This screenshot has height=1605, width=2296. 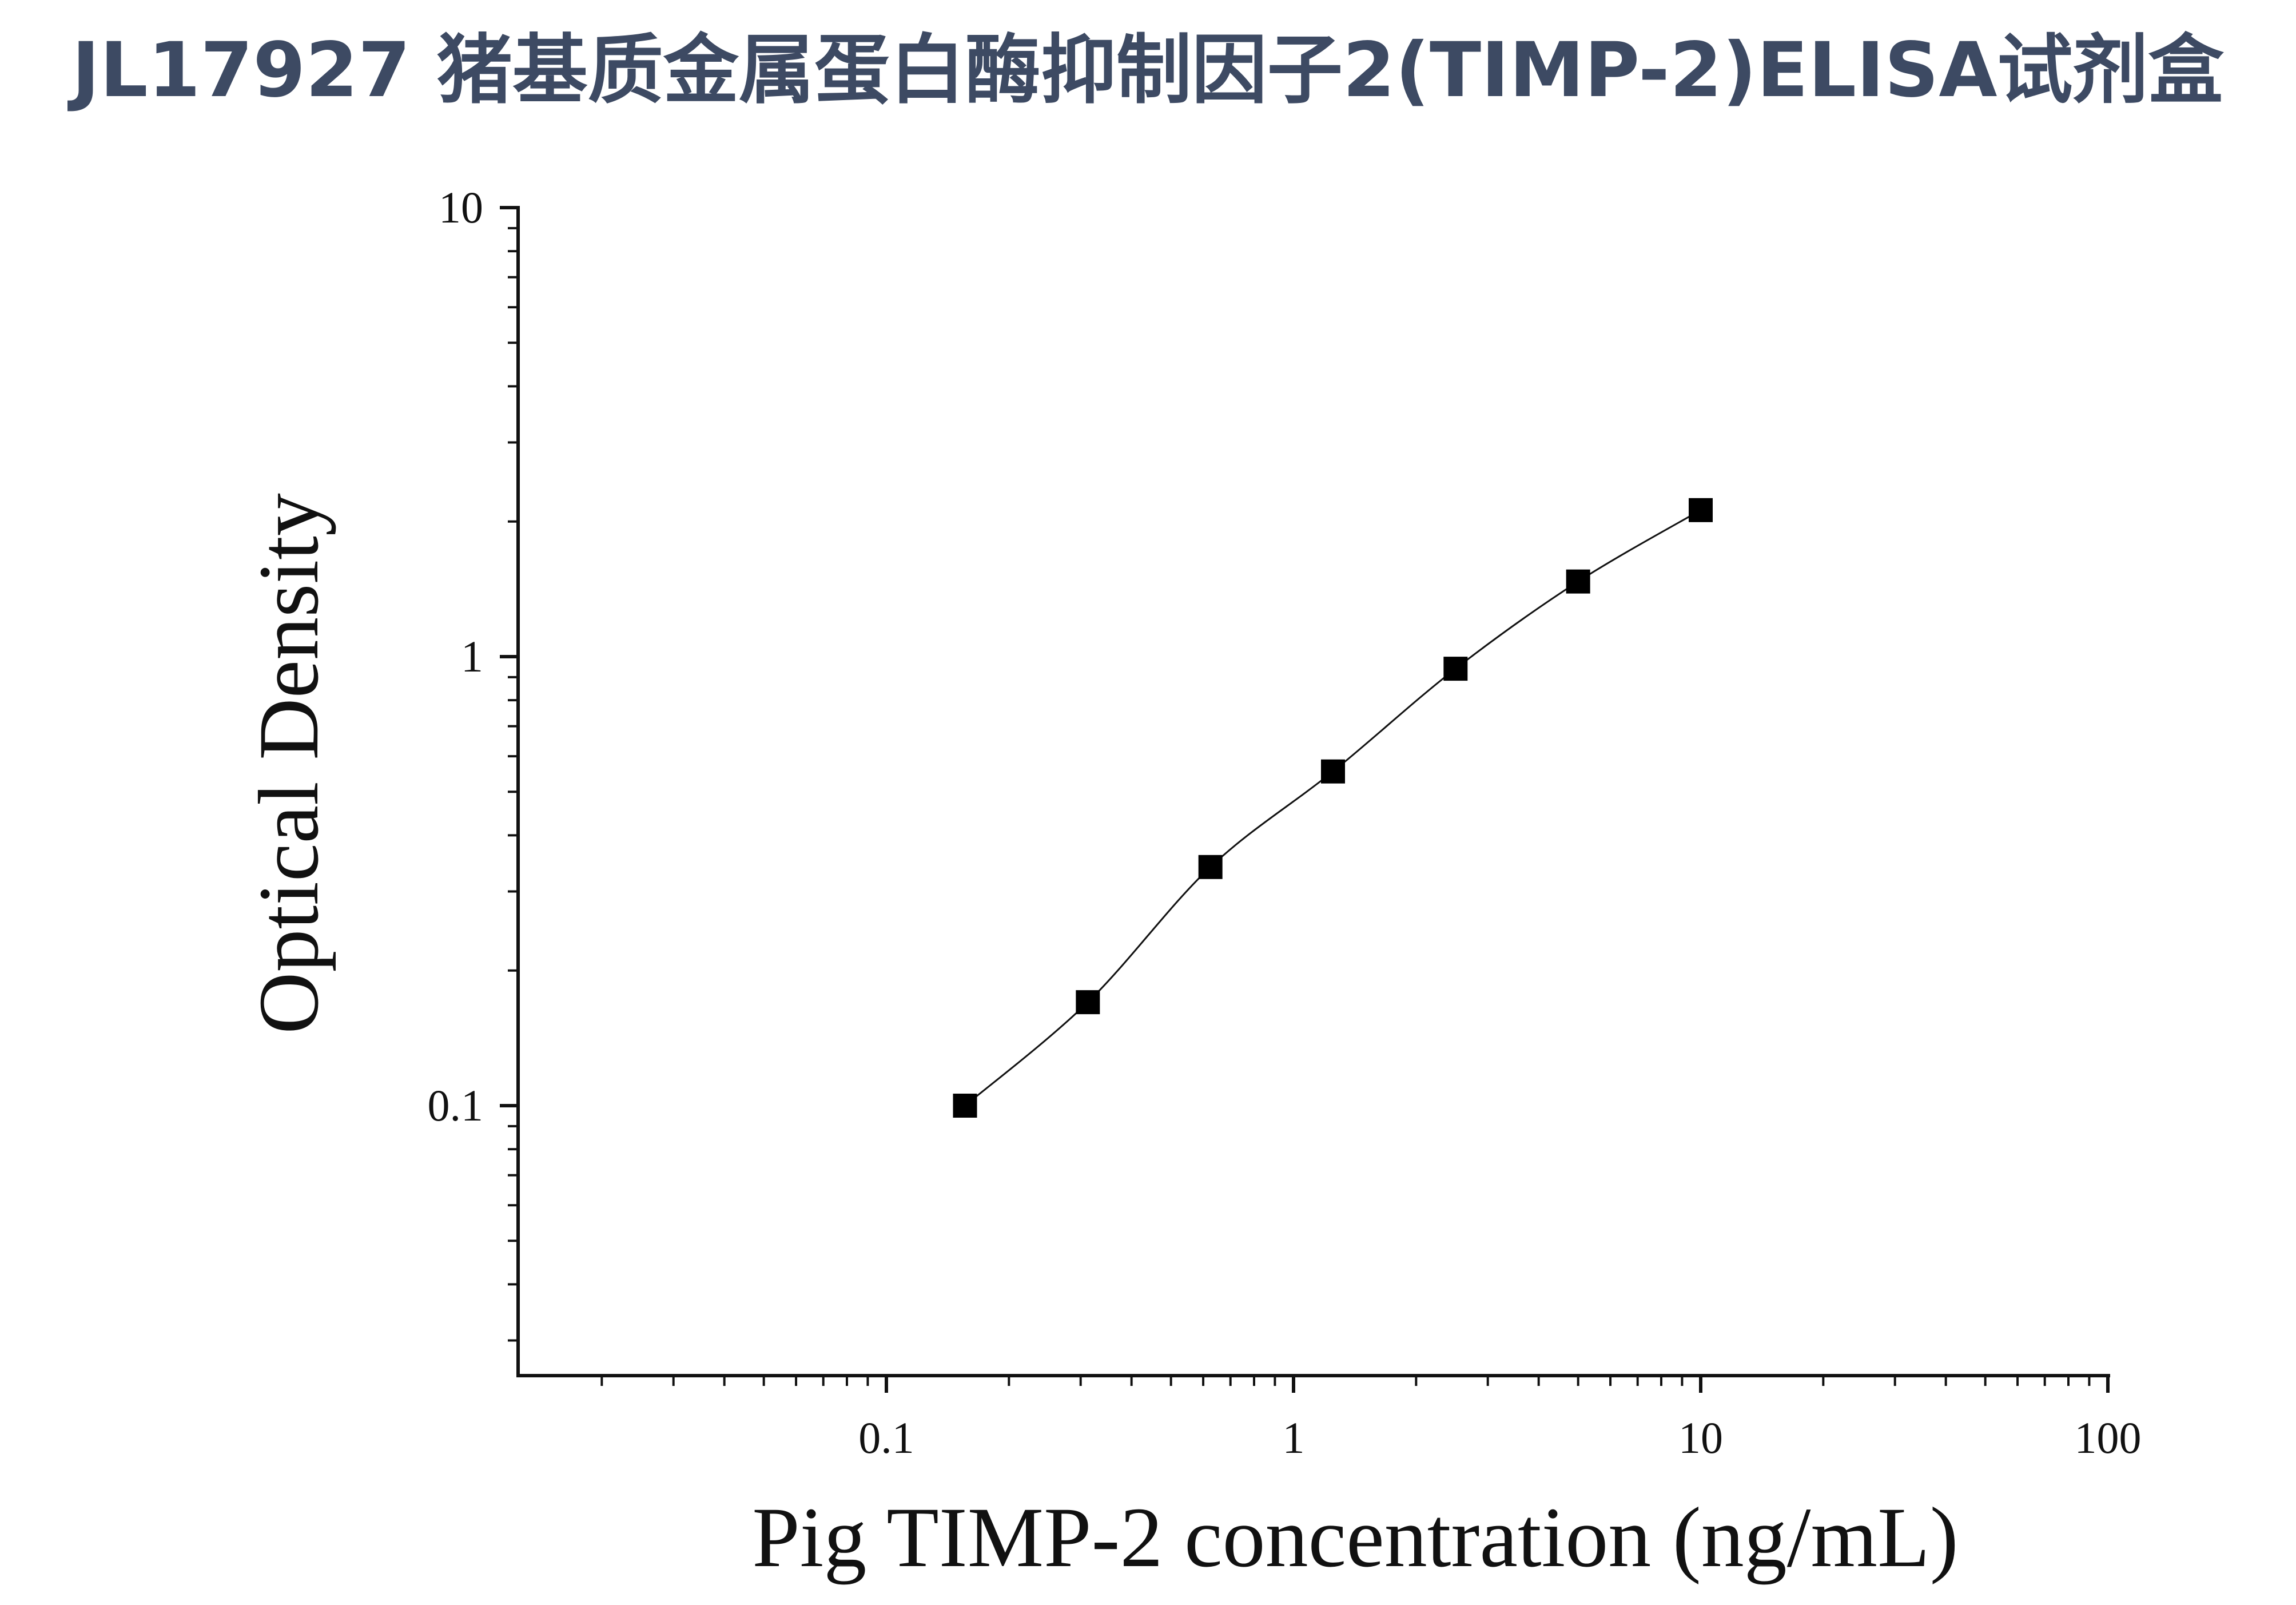 What do you see at coordinates (509, 774) in the screenshot?
I see `y-ticks` at bounding box center [509, 774].